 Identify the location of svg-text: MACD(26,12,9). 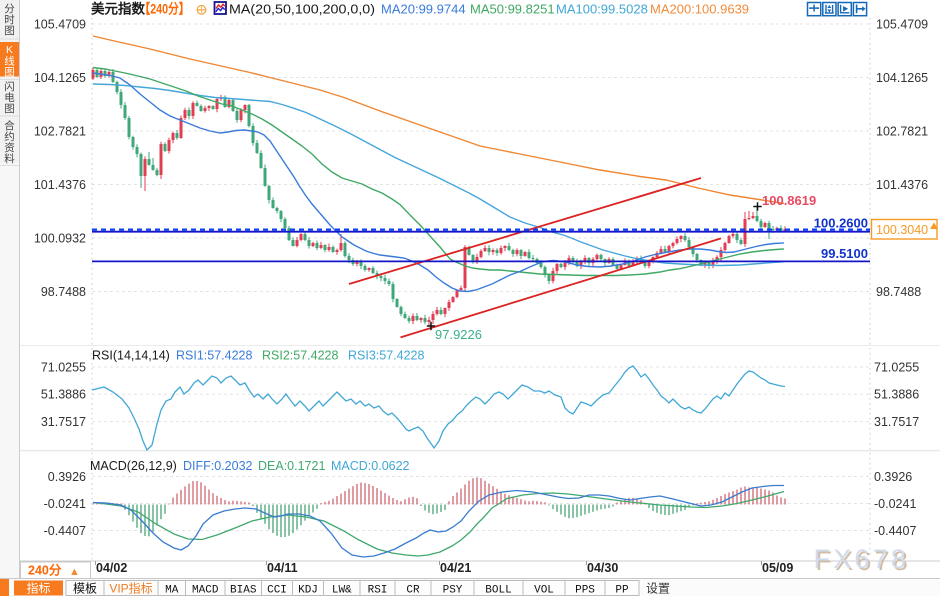
(133, 466).